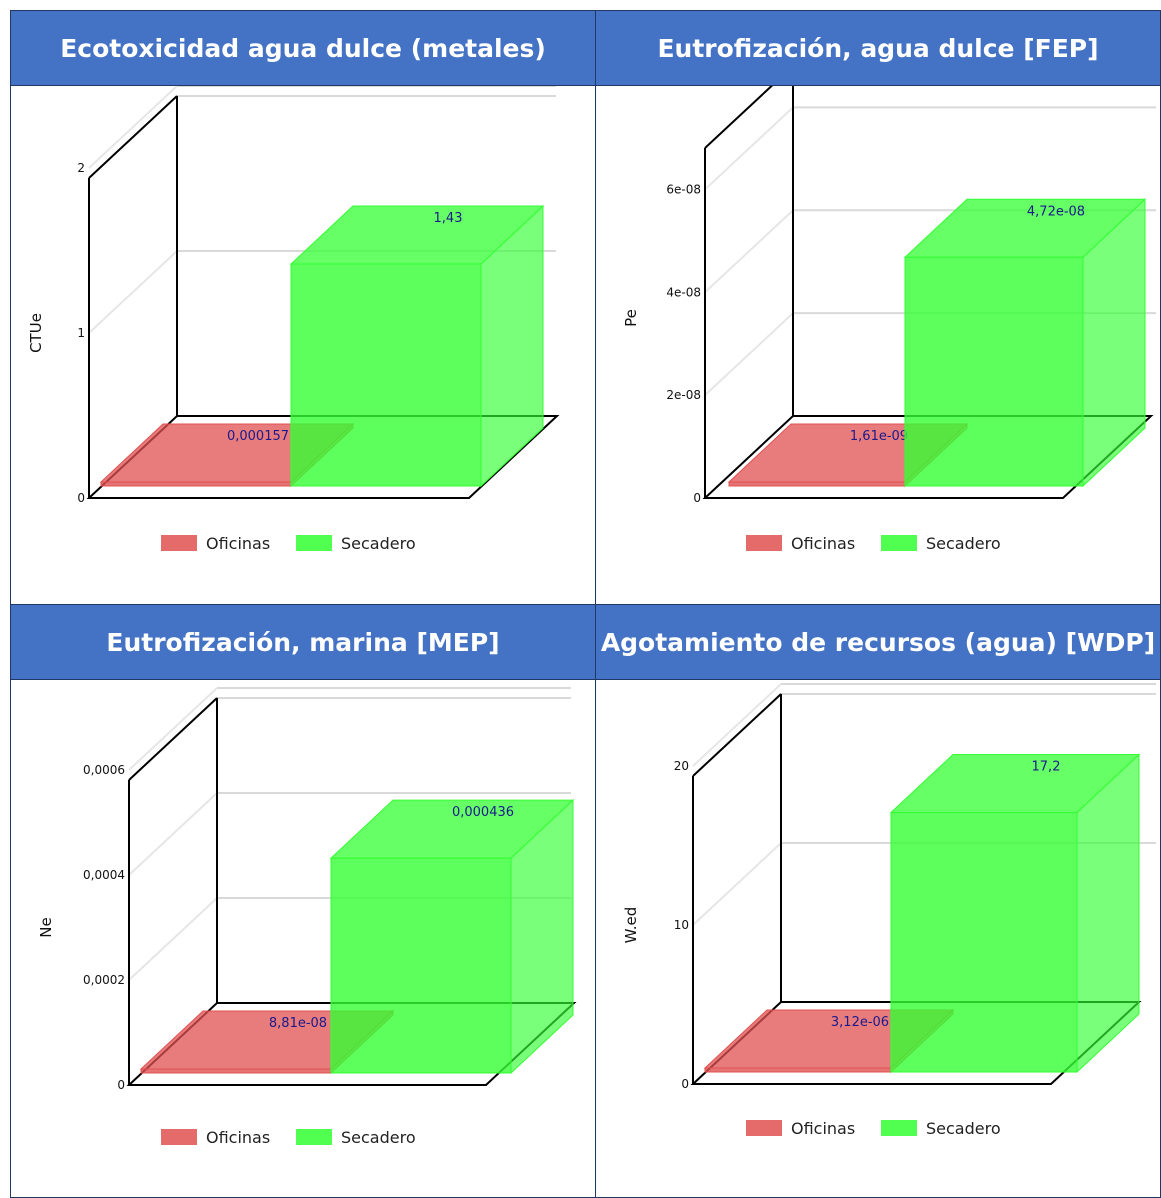  I want to click on y-tick-label: 2e-08, so click(683, 395).